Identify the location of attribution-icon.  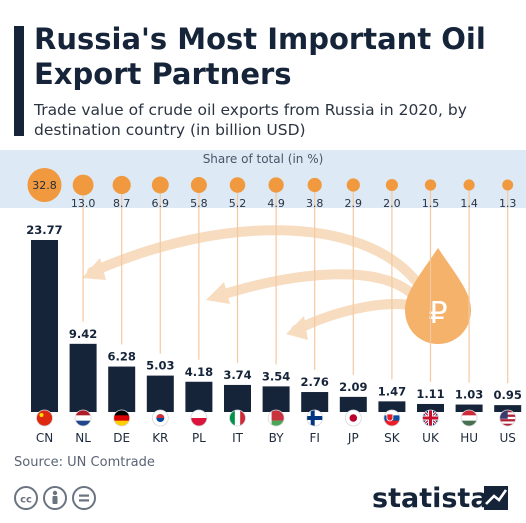
(55, 498).